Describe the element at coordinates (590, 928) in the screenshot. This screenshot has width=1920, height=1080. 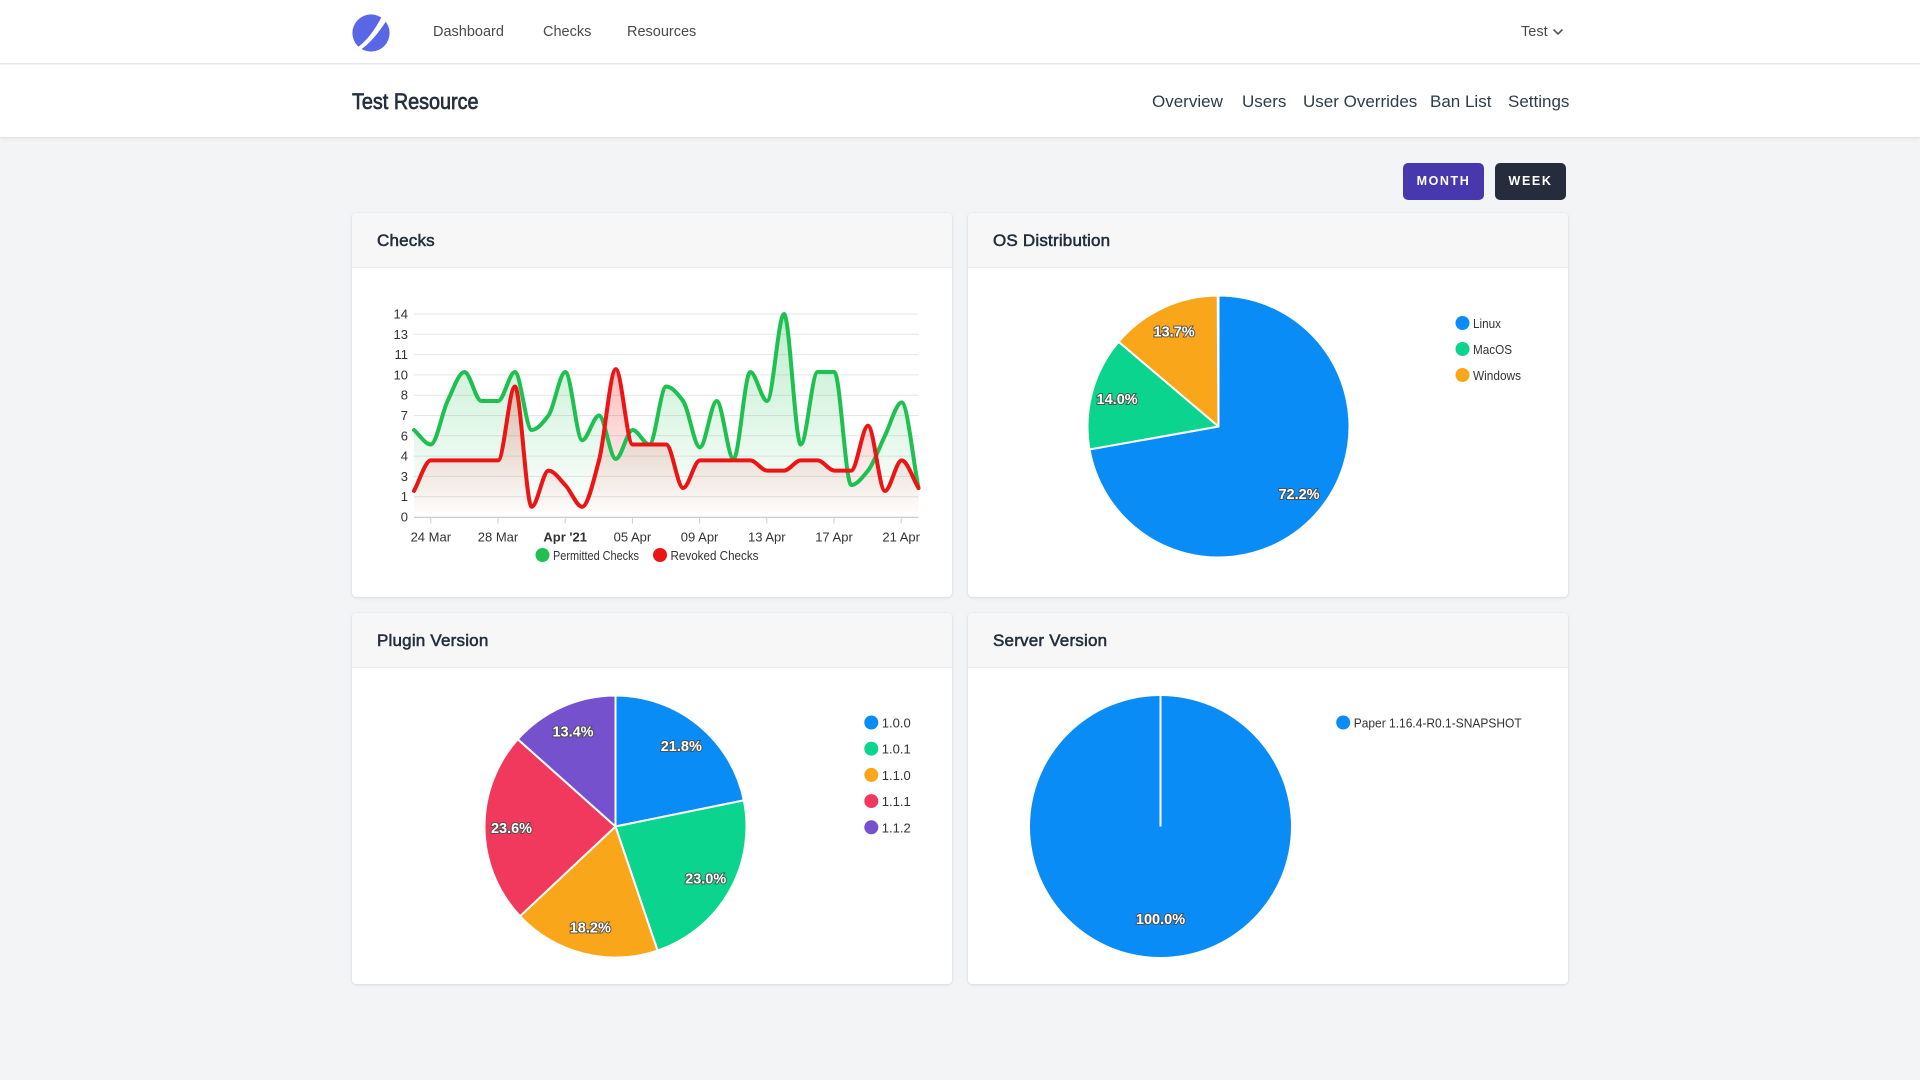
I see `svg-text: 18.2%` at that location.